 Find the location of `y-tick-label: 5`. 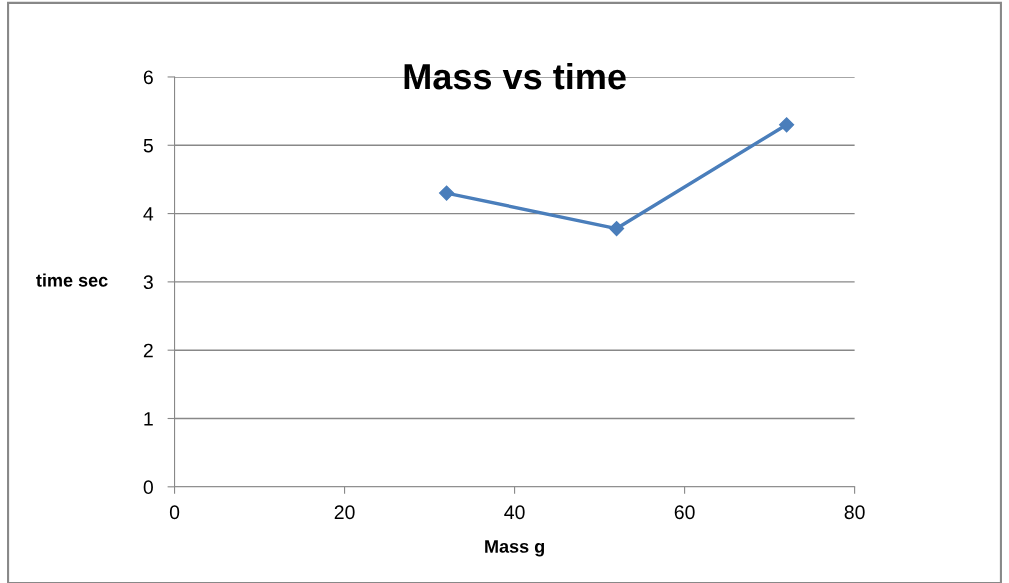

y-tick-label: 5 is located at coordinates (148, 145).